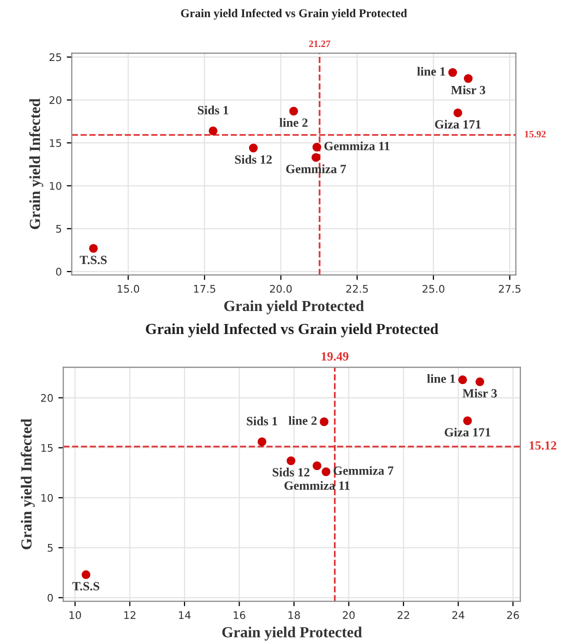 Image resolution: width=565 pixels, height=641 pixels. Describe the element at coordinates (433, 288) in the screenshot. I see `x-tick-label: 25.0` at that location.